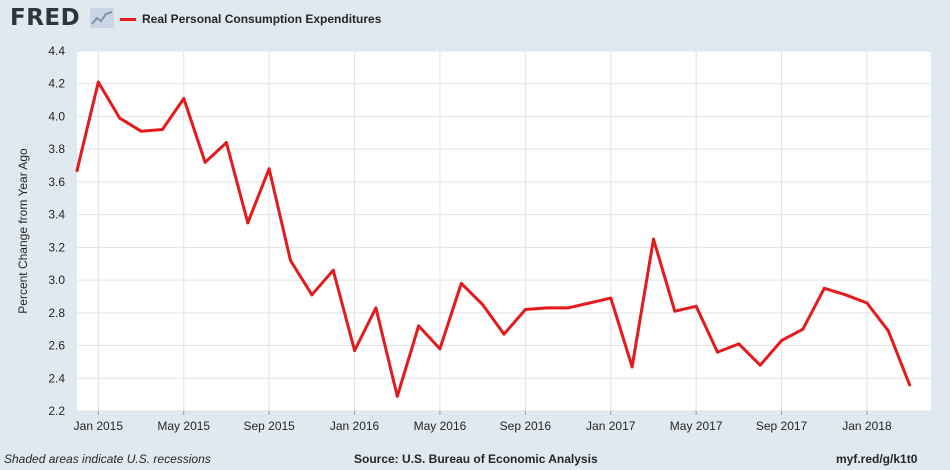 This screenshot has height=470, width=950. What do you see at coordinates (56, 378) in the screenshot?
I see `y-tick-label: 2.4` at bounding box center [56, 378].